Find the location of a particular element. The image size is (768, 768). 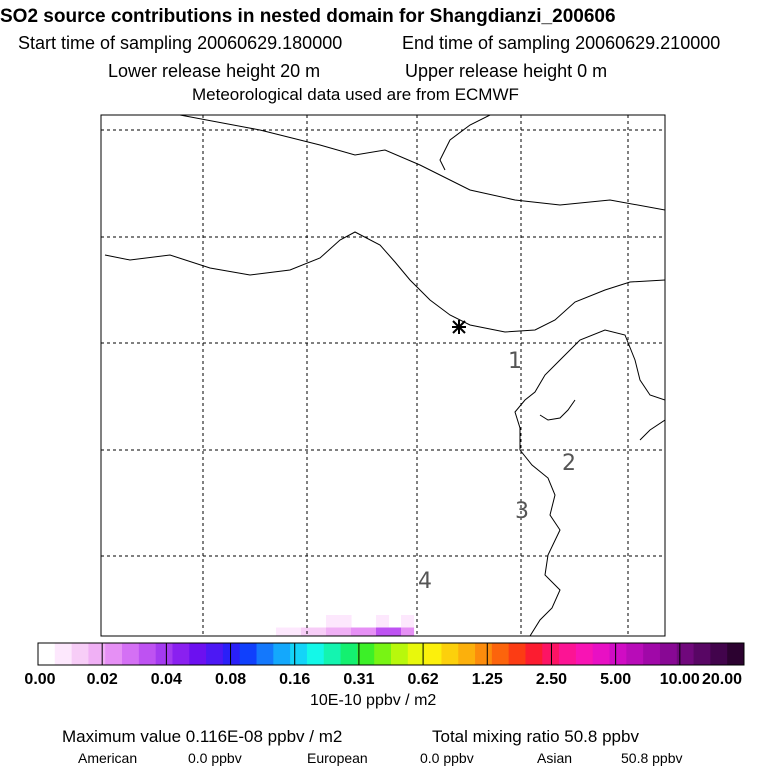

colorbar-tick-label: 1.25 is located at coordinates (487, 679).